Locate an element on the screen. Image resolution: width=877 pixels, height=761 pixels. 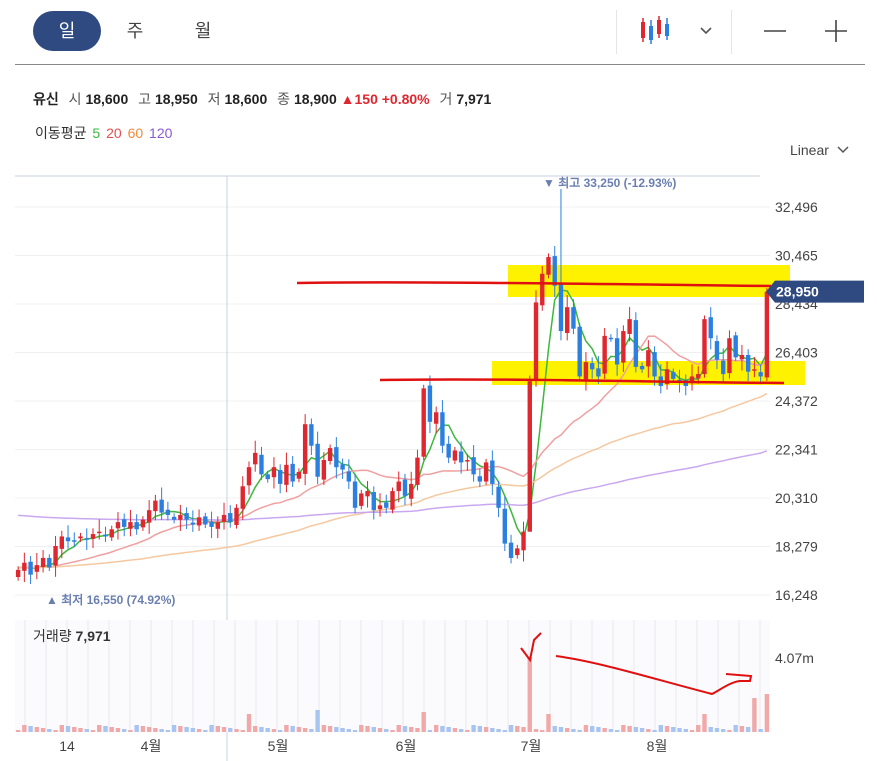
ma-20-label: 20 is located at coordinates (114, 133).